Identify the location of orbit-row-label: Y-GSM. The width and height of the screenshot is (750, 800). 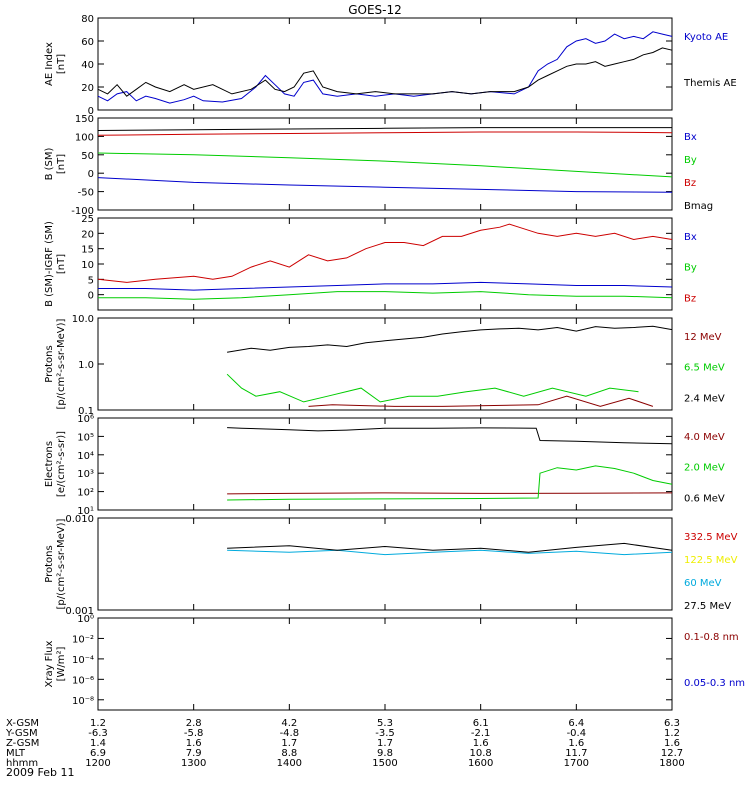
(21, 733).